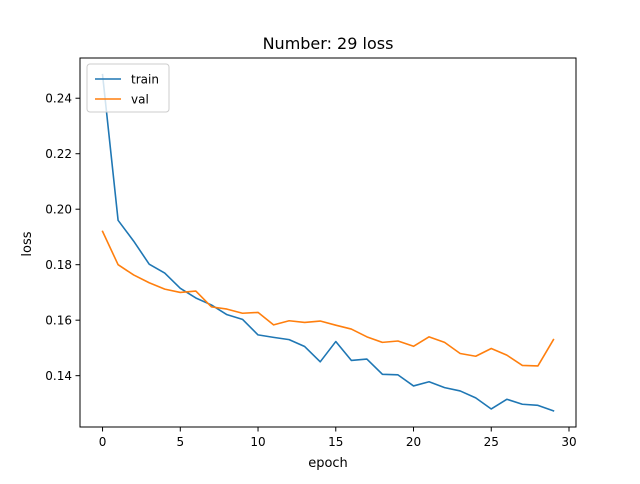  Describe the element at coordinates (328, 43) in the screenshot. I see `chart-title: Number: 29 loss` at that location.